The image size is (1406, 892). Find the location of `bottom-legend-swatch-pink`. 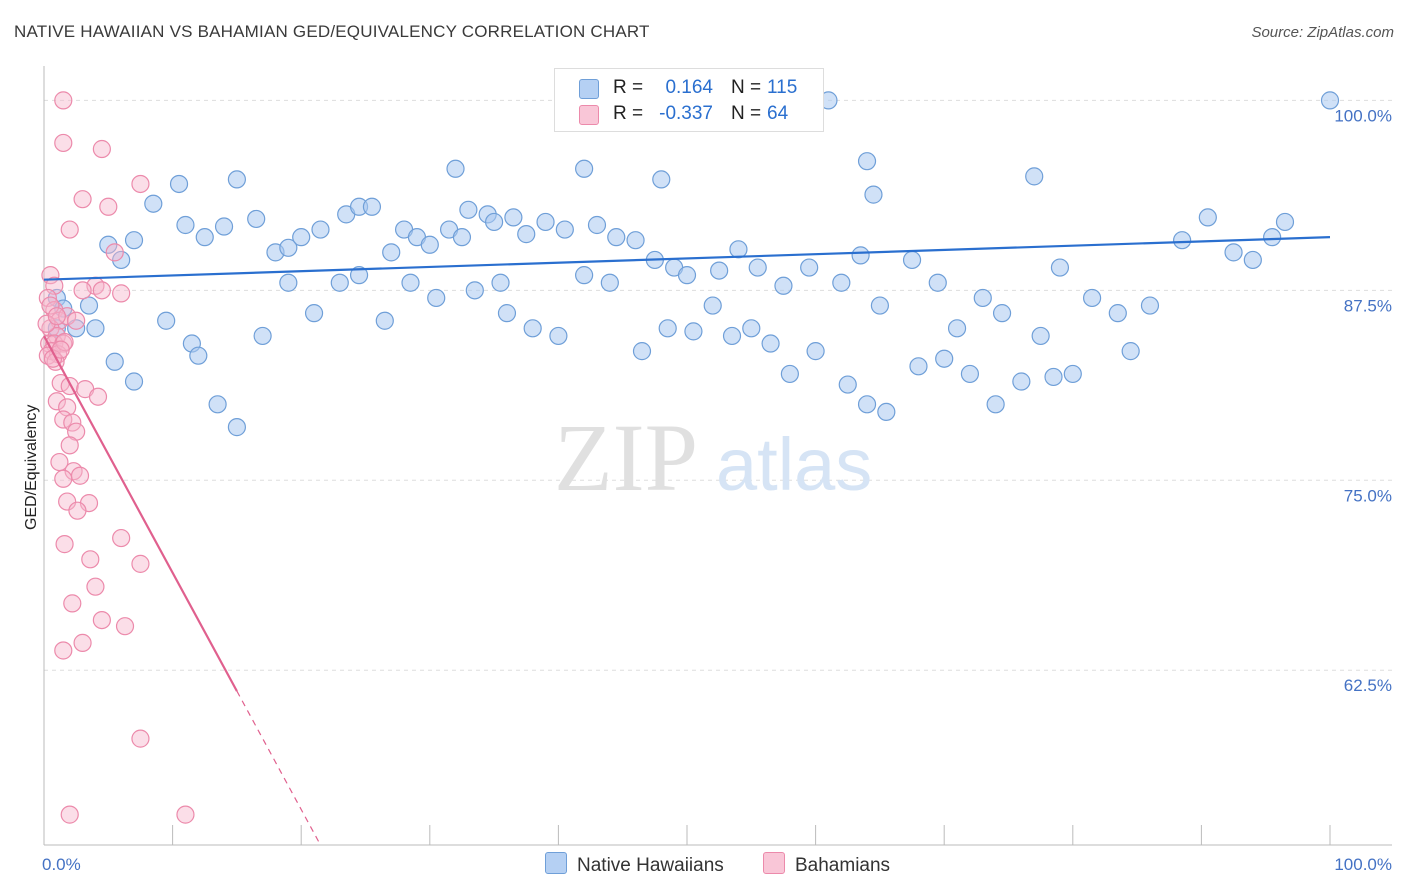

bottom-legend-swatch-pink is located at coordinates (774, 863).